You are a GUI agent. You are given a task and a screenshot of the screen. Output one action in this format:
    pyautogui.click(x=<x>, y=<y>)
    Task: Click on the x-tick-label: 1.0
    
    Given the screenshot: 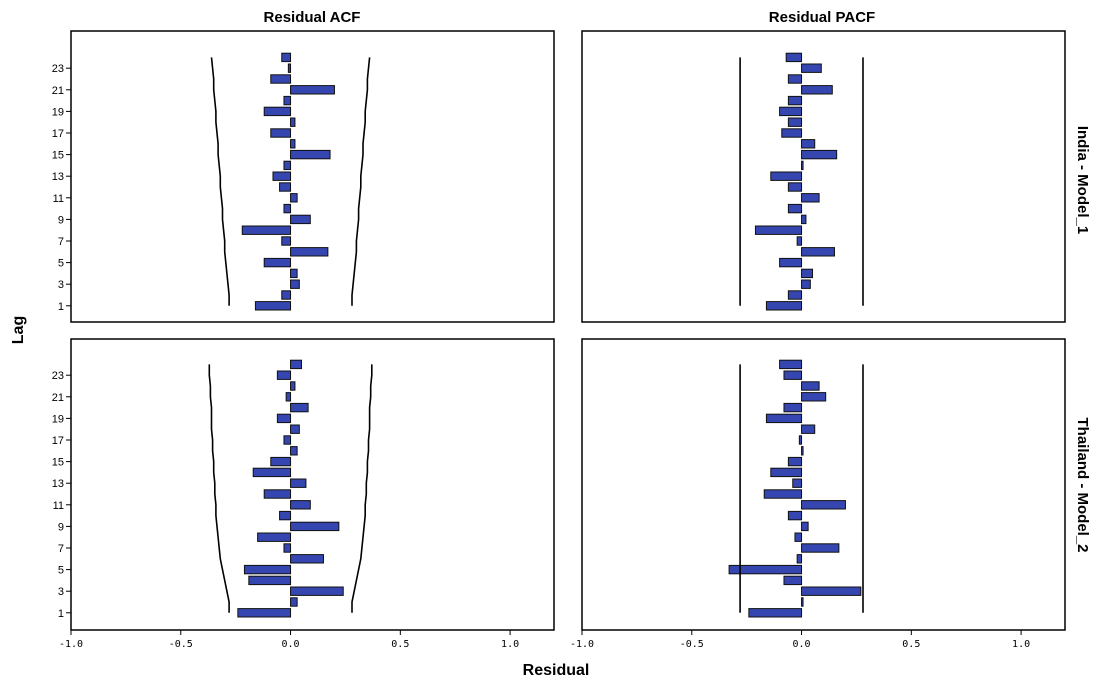 What is the action you would take?
    pyautogui.click(x=1021, y=644)
    